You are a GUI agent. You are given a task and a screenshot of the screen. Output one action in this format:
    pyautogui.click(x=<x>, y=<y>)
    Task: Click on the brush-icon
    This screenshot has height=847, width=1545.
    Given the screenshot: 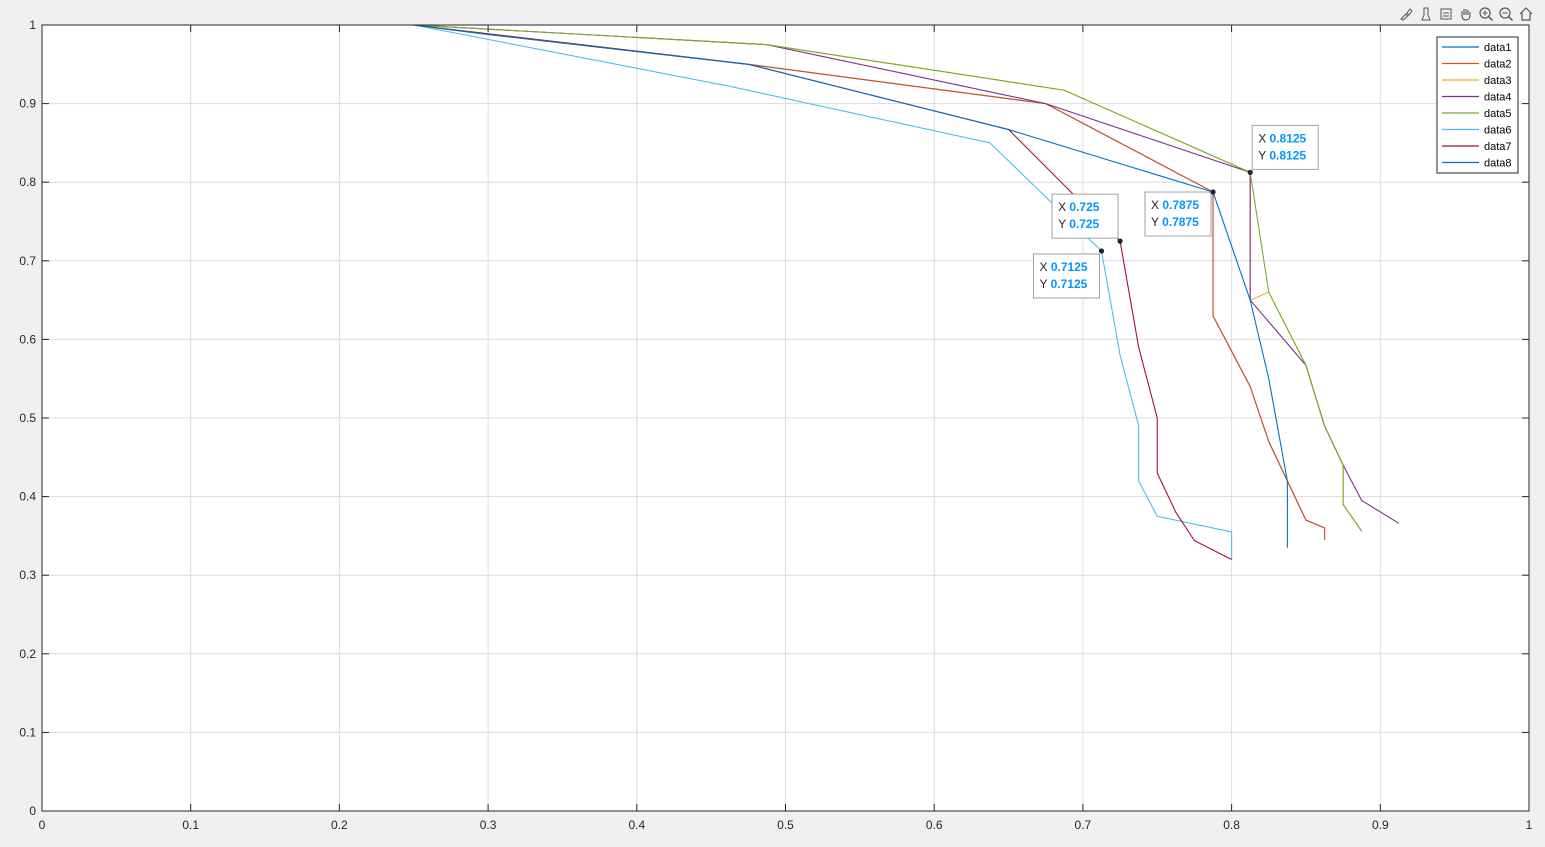 What is the action you would take?
    pyautogui.click(x=1406, y=14)
    